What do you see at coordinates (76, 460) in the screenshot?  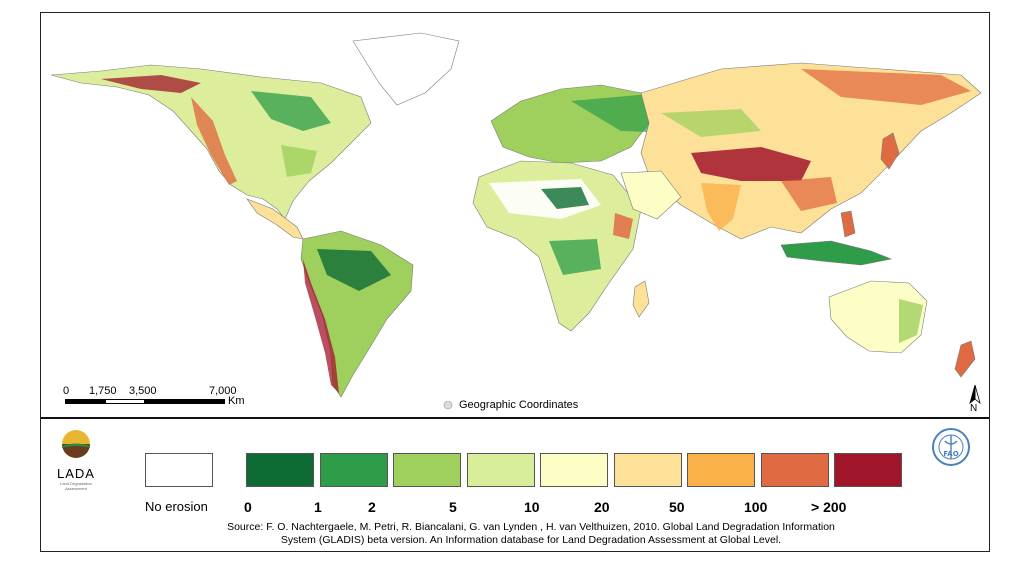 I see `lada-logo: LADA Land Degradation Assessment` at bounding box center [76, 460].